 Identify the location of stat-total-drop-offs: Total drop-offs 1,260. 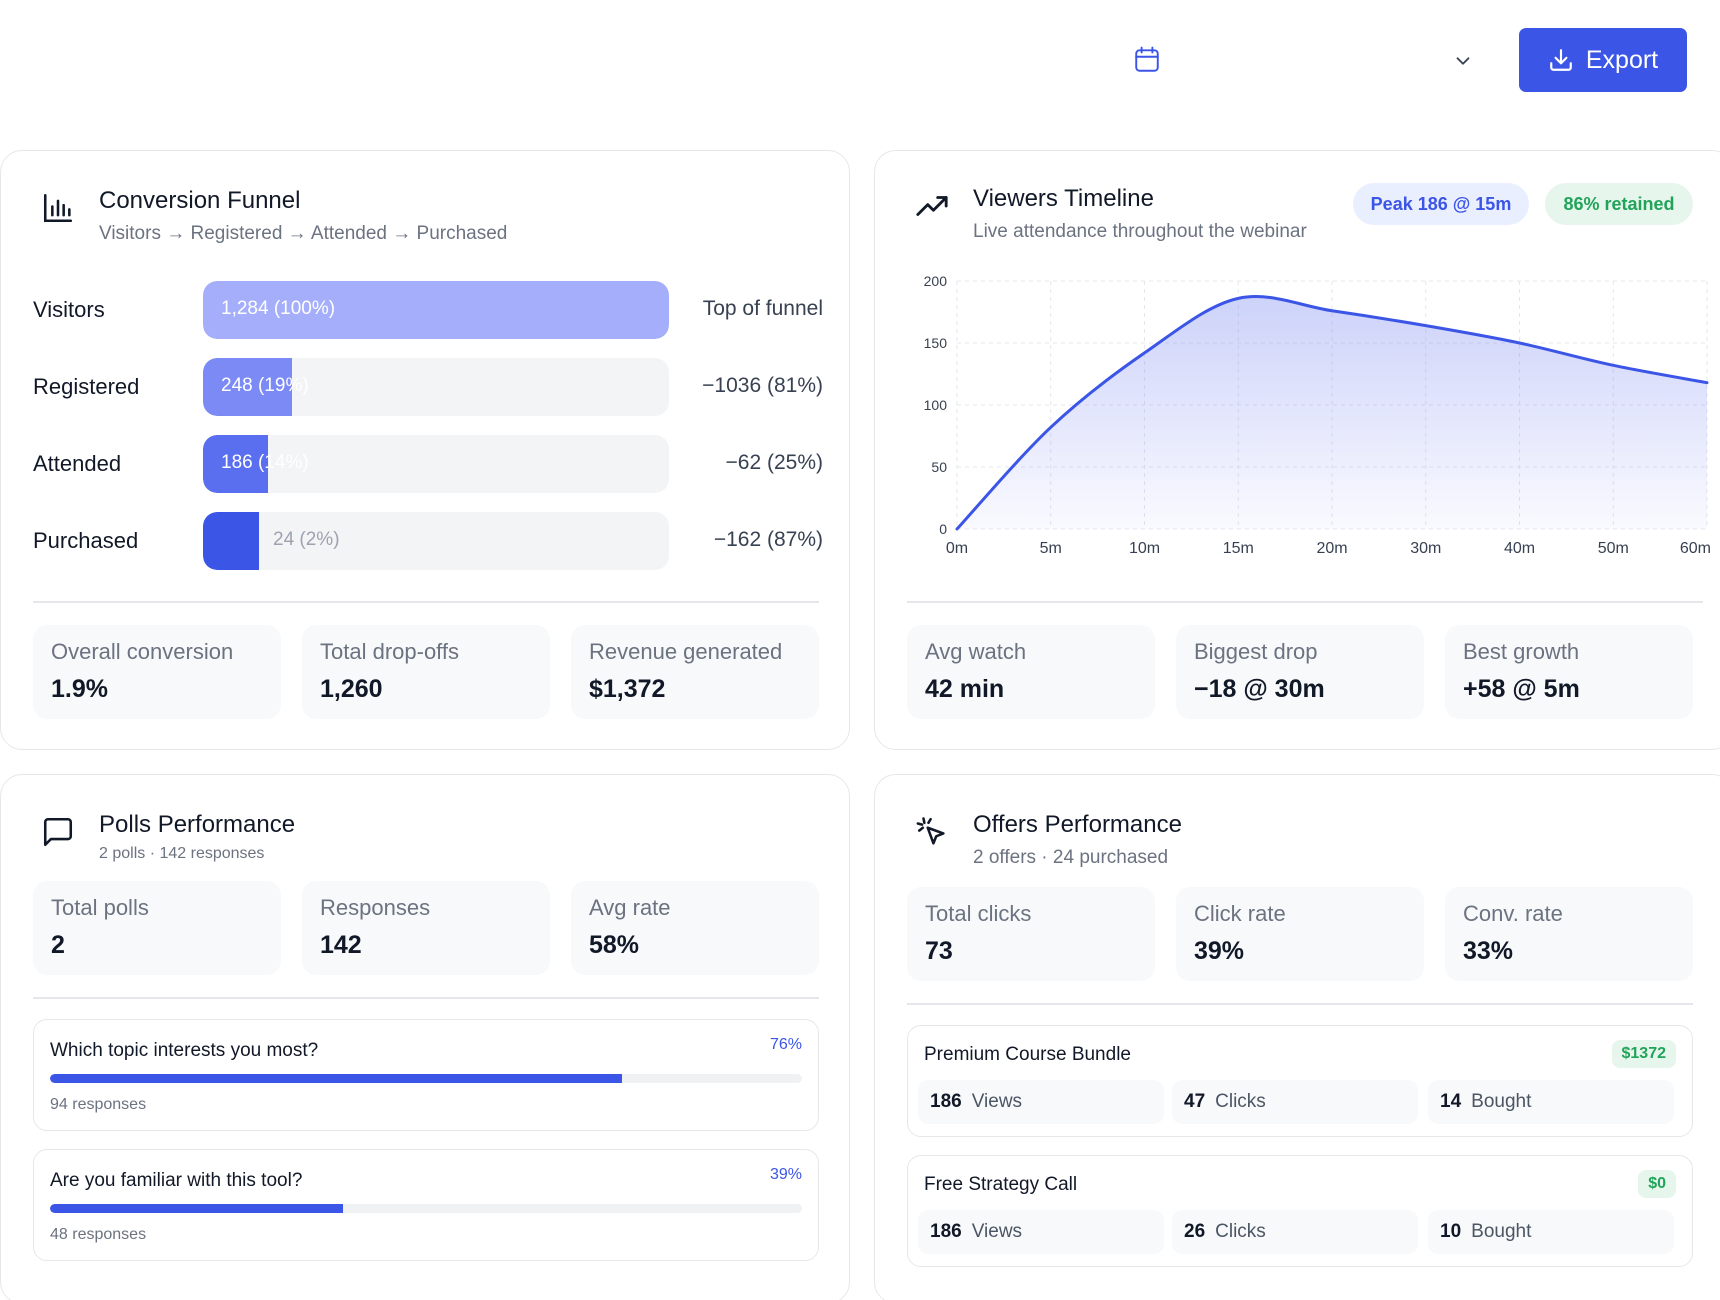
(426, 672).